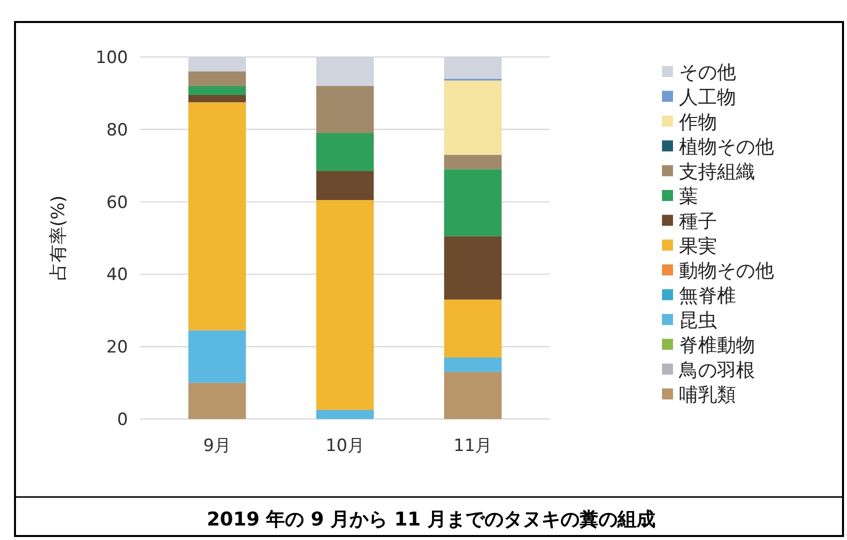  Describe the element at coordinates (707, 395) in the screenshot. I see `legend-label: 哺乳類` at that location.